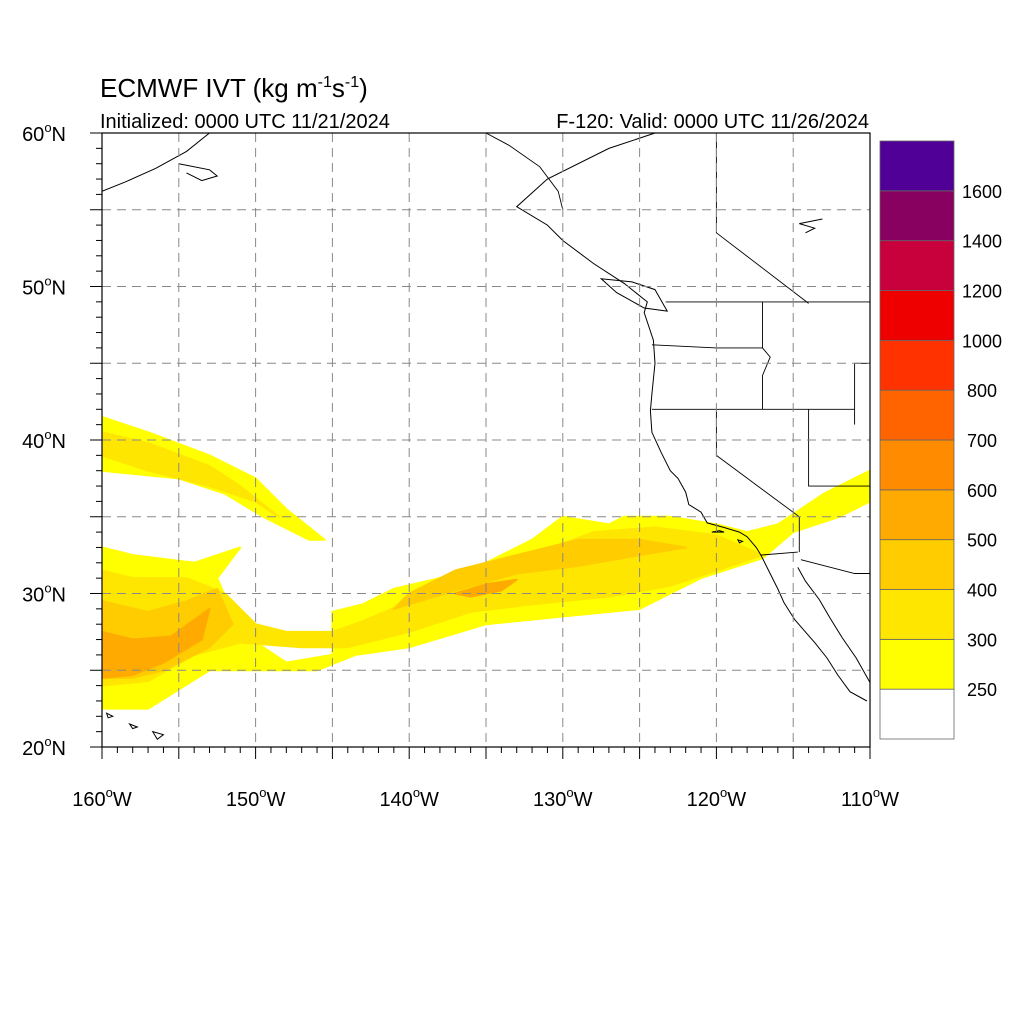  I want to click on lon-label-140-degree: o, so click(416, 792).